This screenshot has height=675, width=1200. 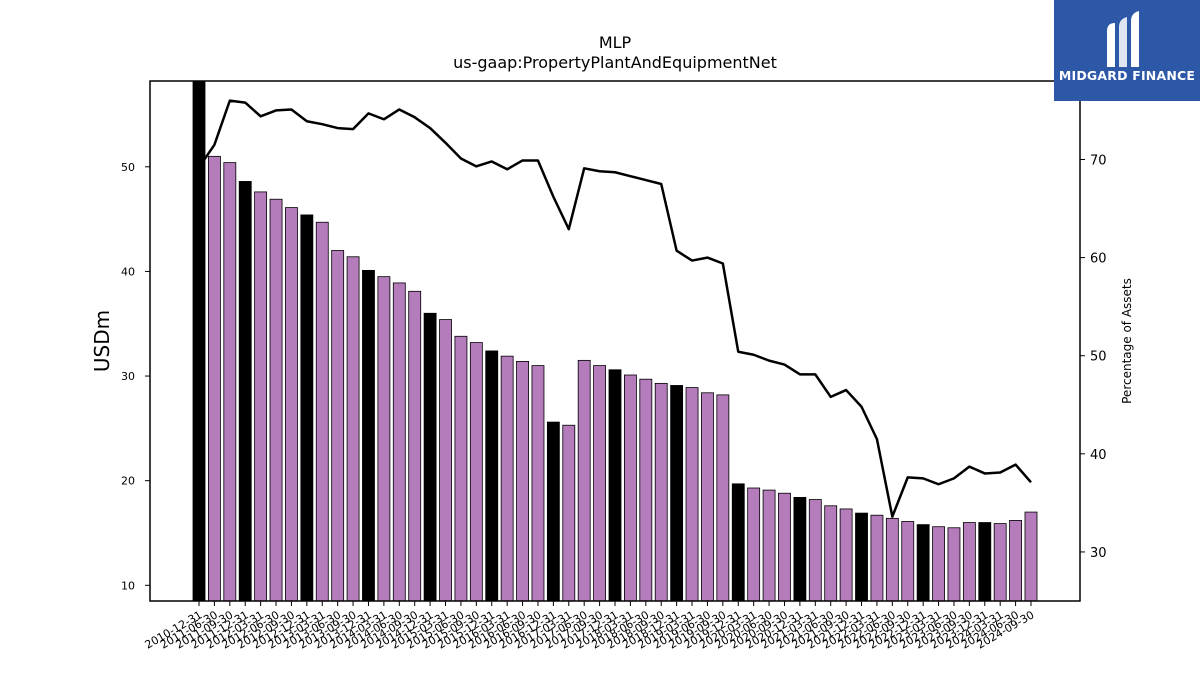 I want to click on y-axis-label: USDm, so click(x=102, y=341).